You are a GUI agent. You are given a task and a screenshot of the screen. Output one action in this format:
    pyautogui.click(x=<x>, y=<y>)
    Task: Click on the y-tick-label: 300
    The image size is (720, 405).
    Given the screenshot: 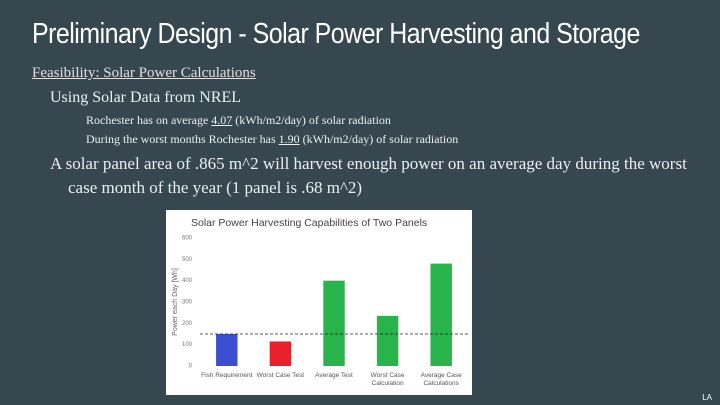 What is the action you would take?
    pyautogui.click(x=187, y=303)
    